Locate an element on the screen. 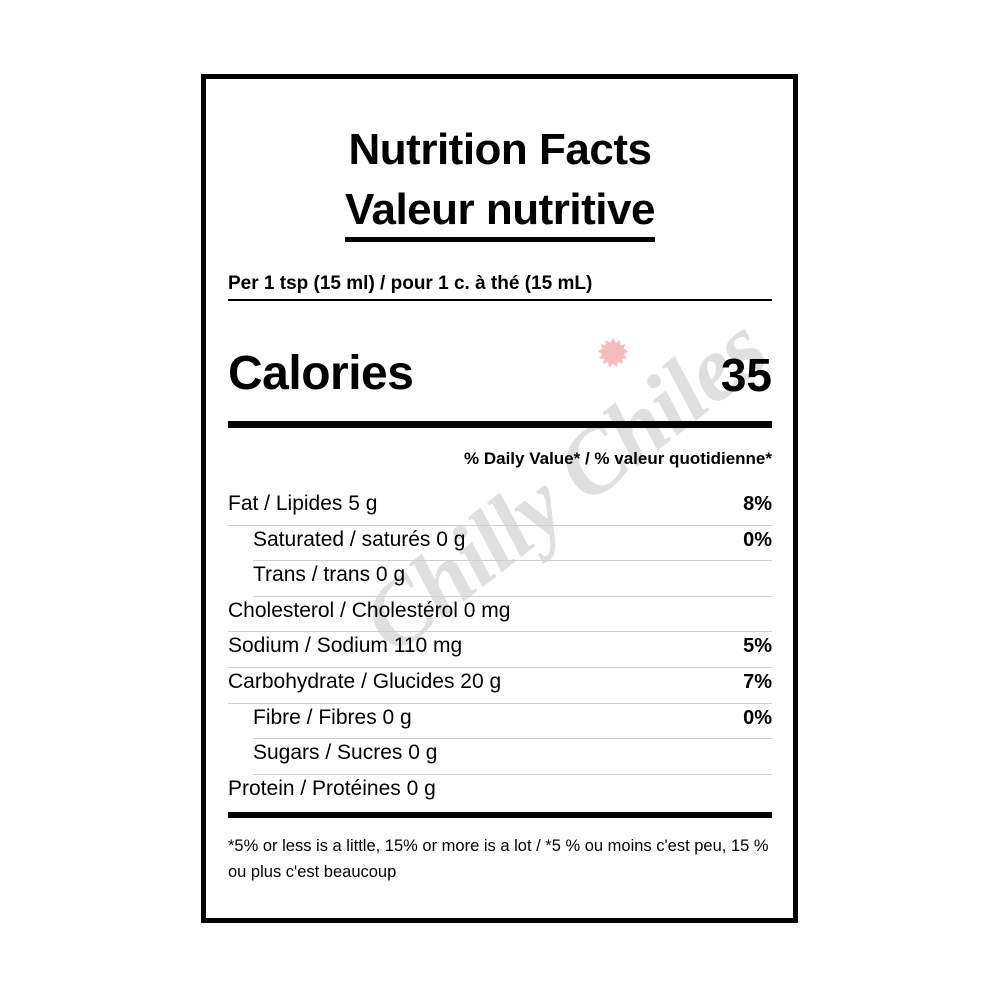  nutrient-daily-value: 7% is located at coordinates (757, 681).